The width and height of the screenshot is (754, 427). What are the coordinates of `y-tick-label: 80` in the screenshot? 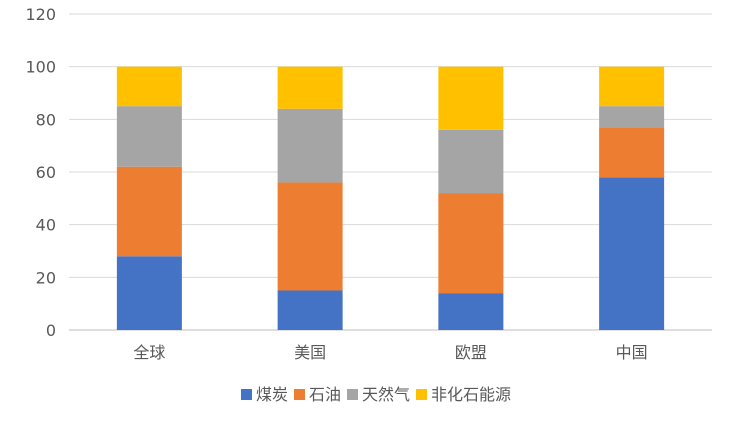 It's located at (46, 119).